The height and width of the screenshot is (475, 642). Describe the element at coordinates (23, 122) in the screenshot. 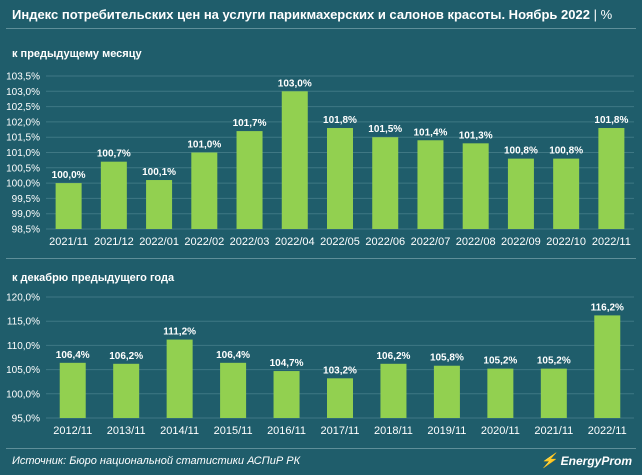

I see `y-tick-label: 102,0%` at that location.